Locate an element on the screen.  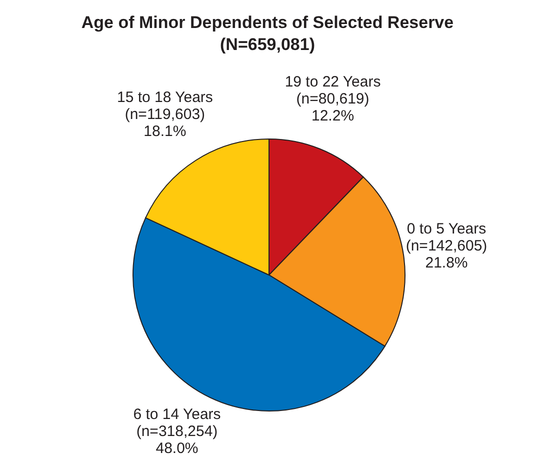
slice-label: 15 to 18 Years is located at coordinates (165, 97).